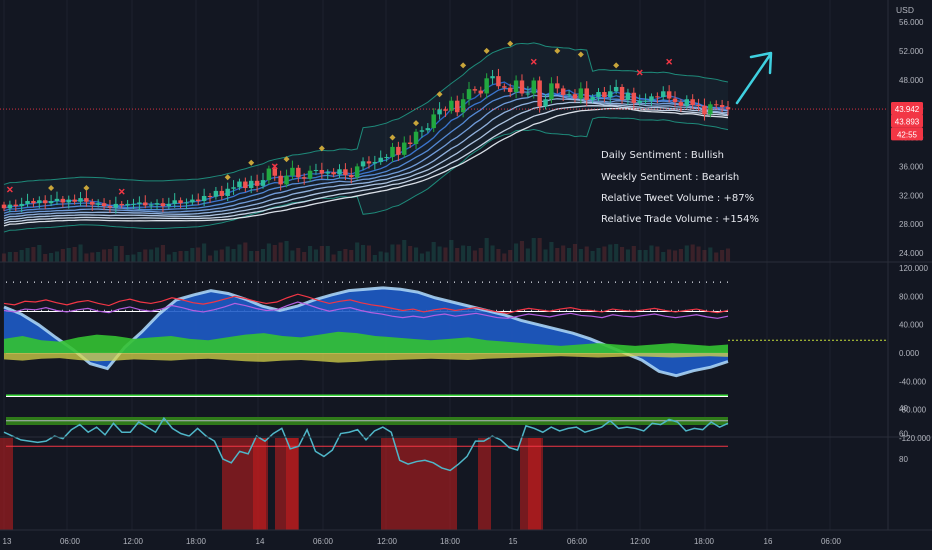 Image resolution: width=932 pixels, height=550 pixels. I want to click on price-badge-label: 43.942, so click(907, 109).